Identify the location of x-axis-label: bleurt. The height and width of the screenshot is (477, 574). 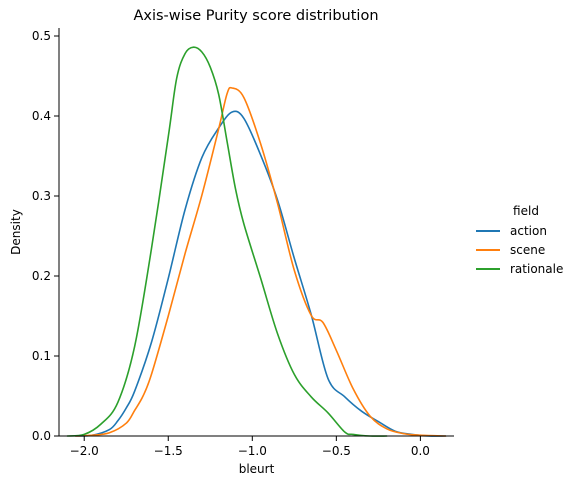
(257, 469).